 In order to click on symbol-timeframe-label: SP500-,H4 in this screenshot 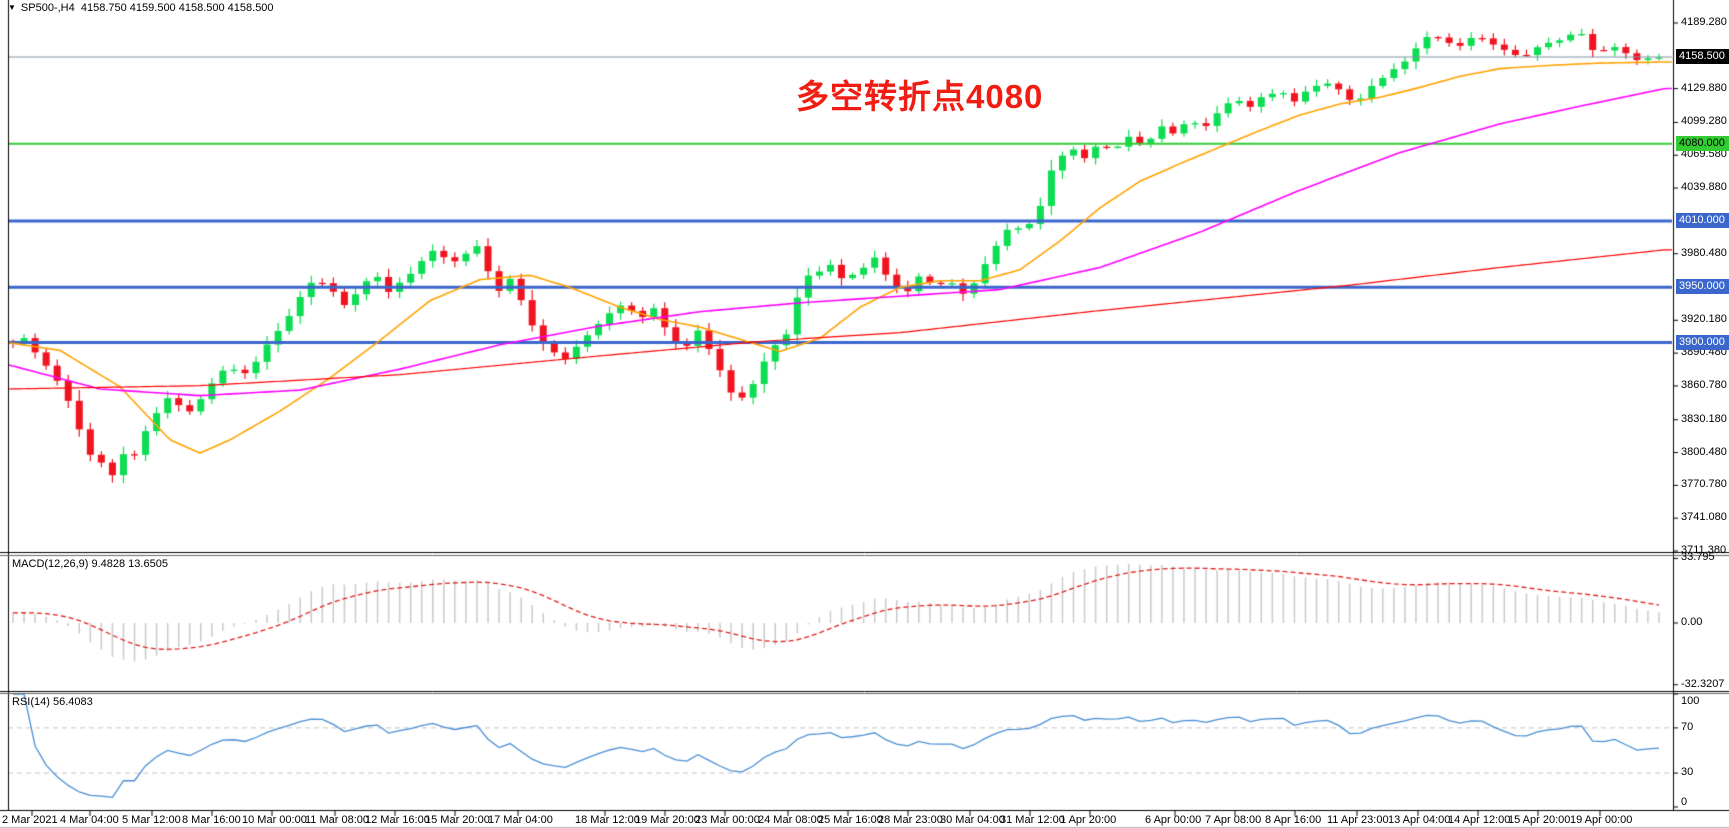, I will do `click(47, 8)`.